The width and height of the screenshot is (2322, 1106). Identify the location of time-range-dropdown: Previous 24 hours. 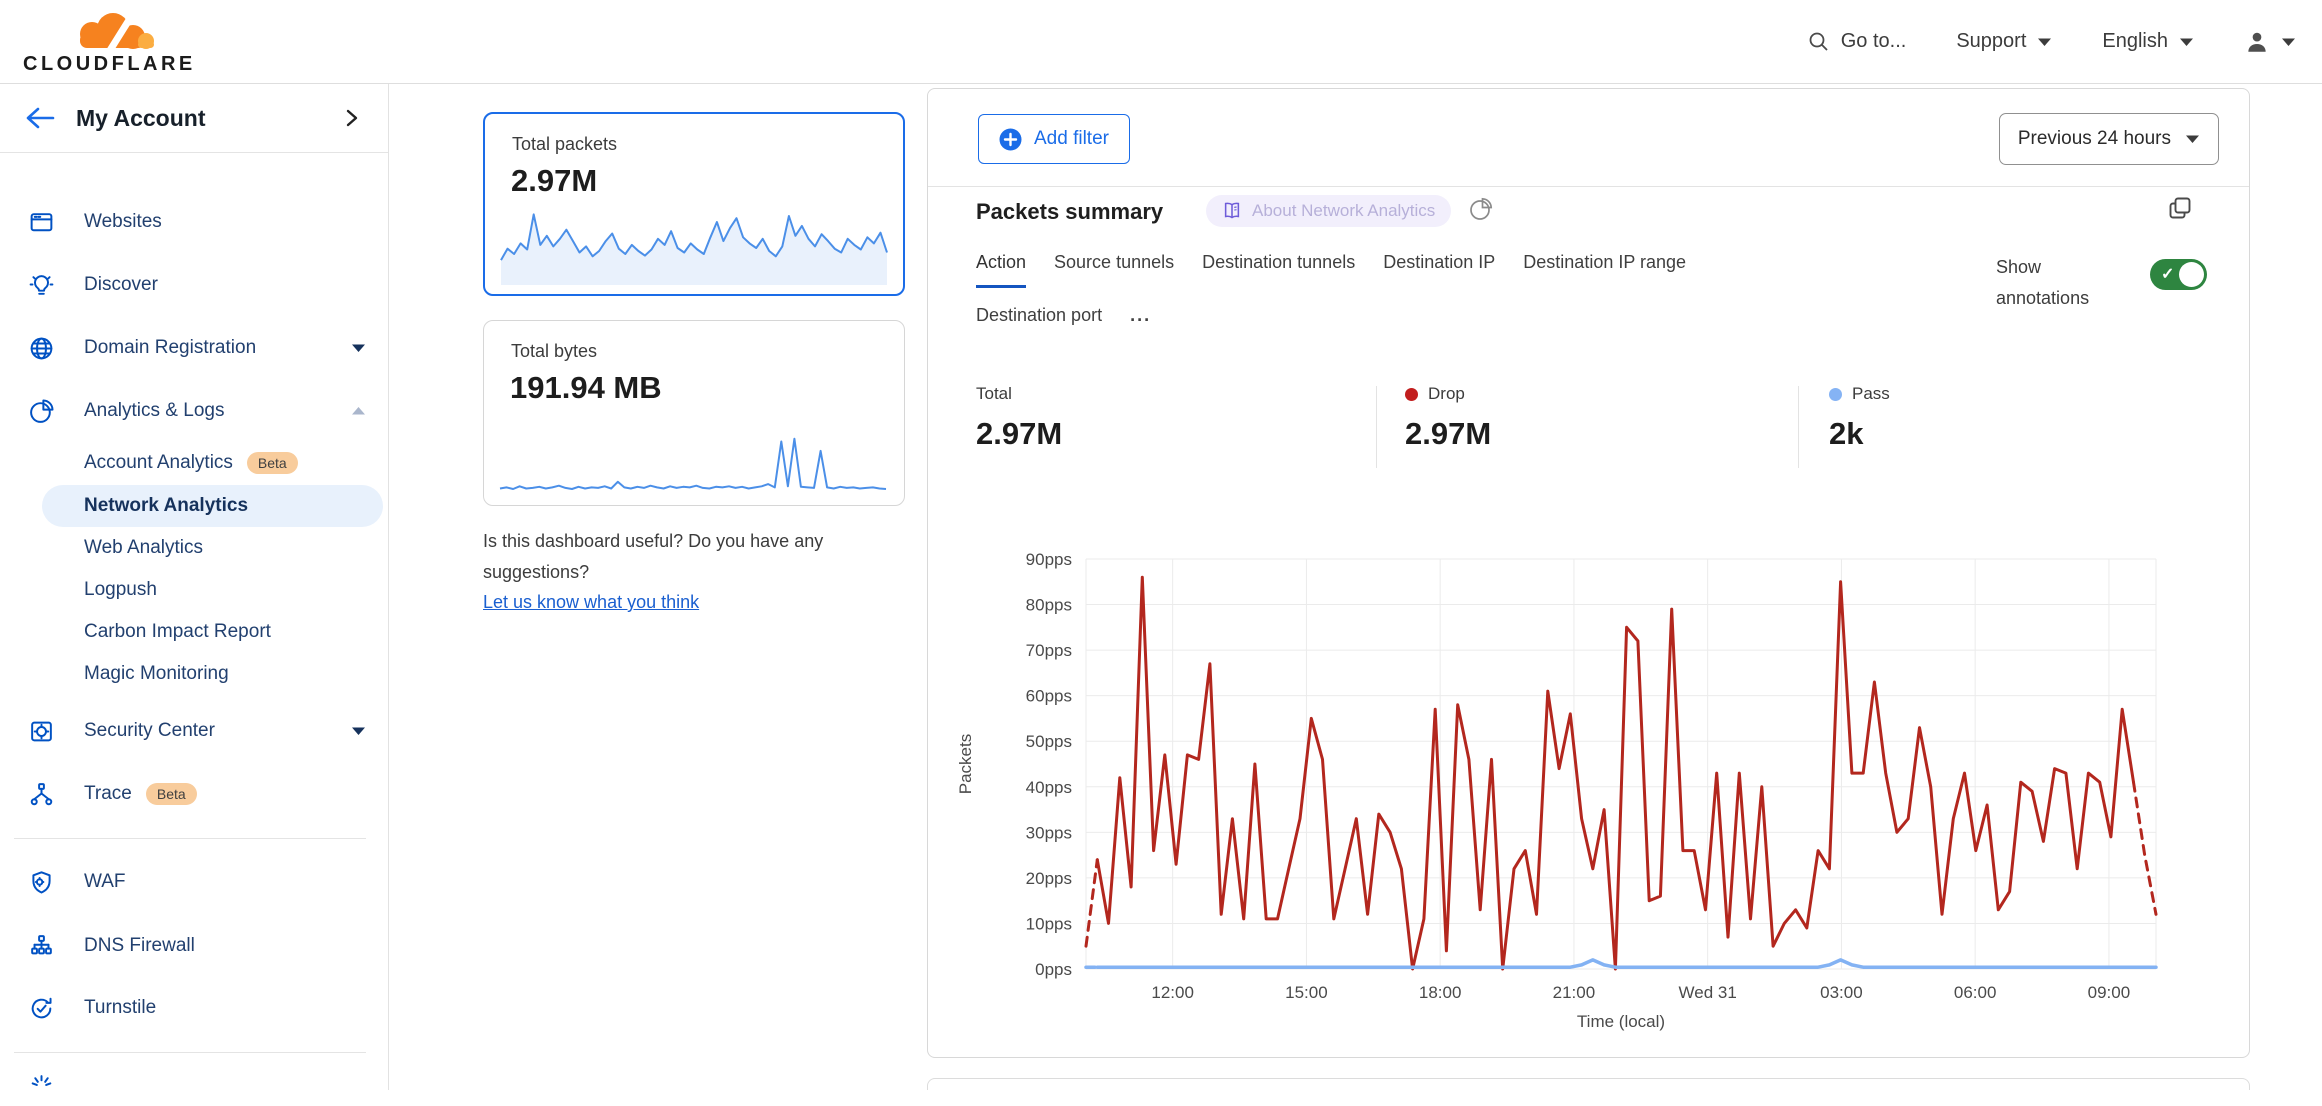
(2109, 139).